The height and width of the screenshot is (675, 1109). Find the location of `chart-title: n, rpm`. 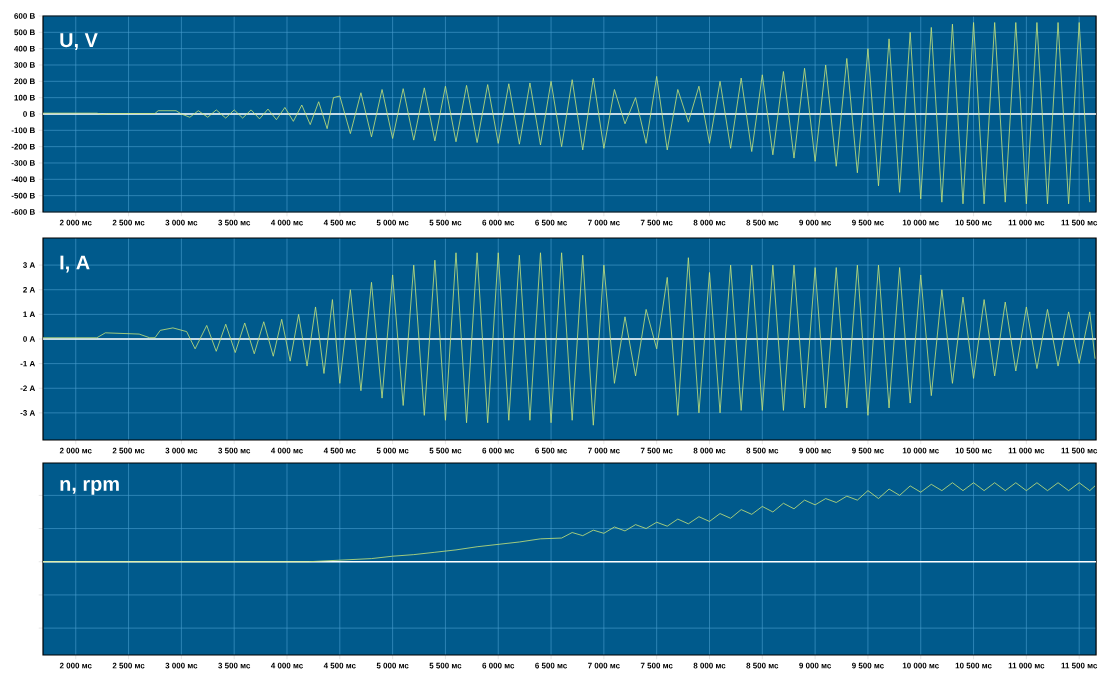

chart-title: n, rpm is located at coordinates (89, 487).